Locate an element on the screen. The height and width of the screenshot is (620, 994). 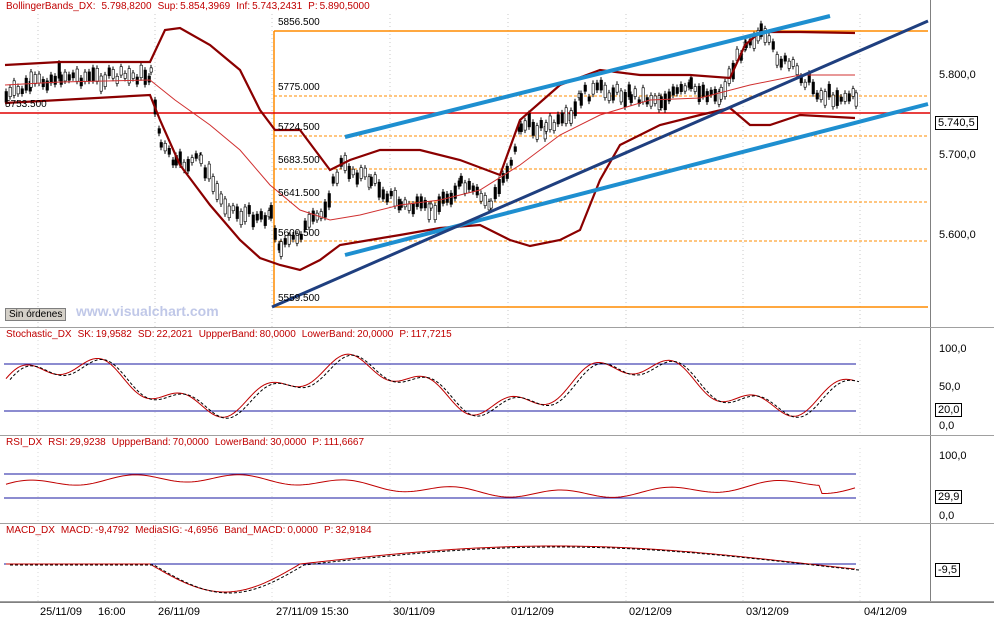
support-level-label: 5753.500 is located at coordinates (26, 104).